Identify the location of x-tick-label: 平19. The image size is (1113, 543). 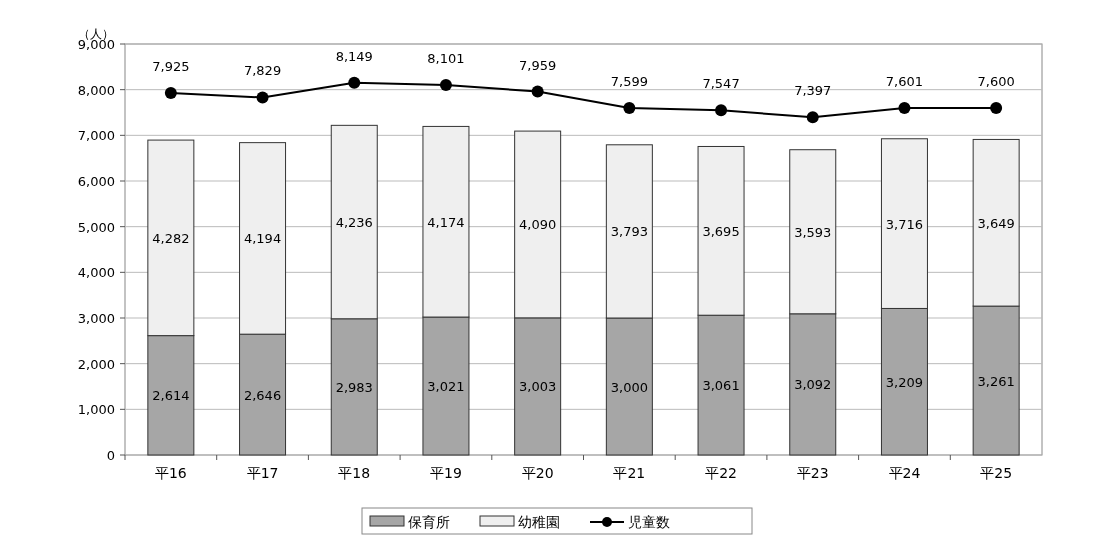
(446, 473).